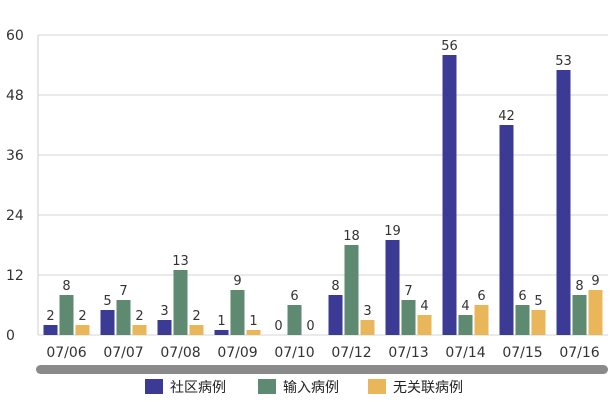  What do you see at coordinates (15, 156) in the screenshot?
I see `y-tick-label: 36` at bounding box center [15, 156].